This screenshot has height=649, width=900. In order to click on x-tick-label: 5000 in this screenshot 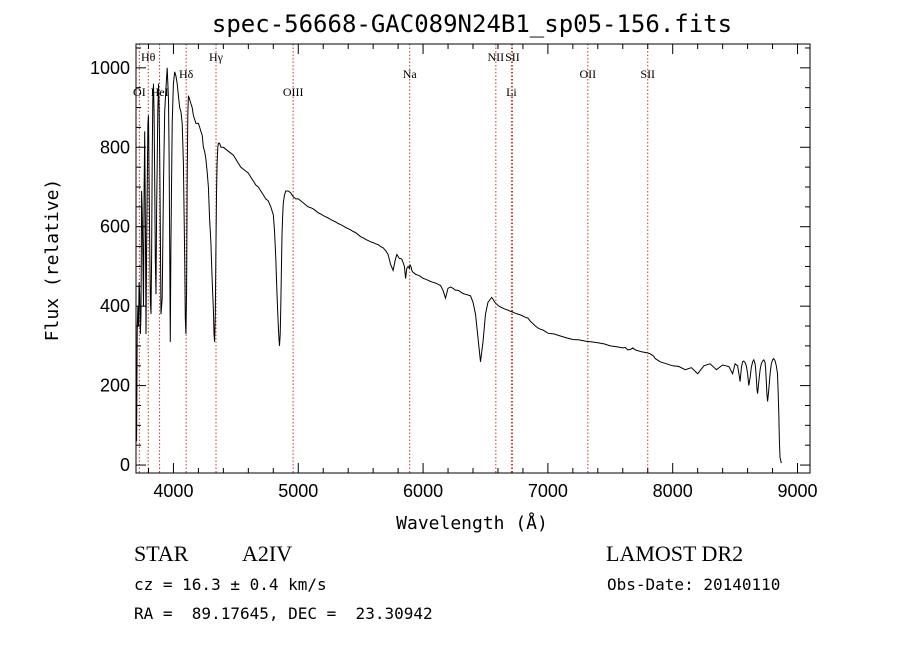, I will do `click(298, 491)`.